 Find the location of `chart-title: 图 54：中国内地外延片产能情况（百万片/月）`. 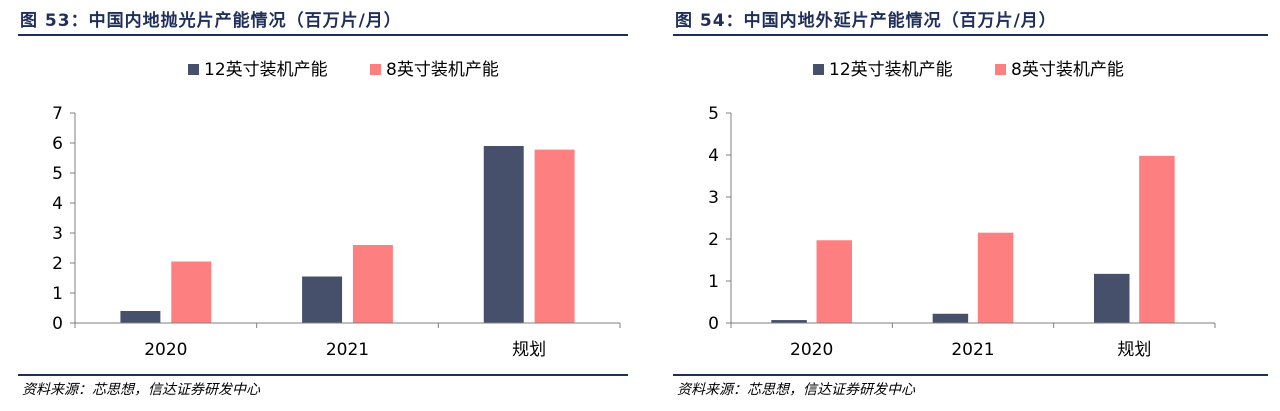

chart-title: 图 54：中国内地外延片产能情况（百万片/月） is located at coordinates (866, 21).